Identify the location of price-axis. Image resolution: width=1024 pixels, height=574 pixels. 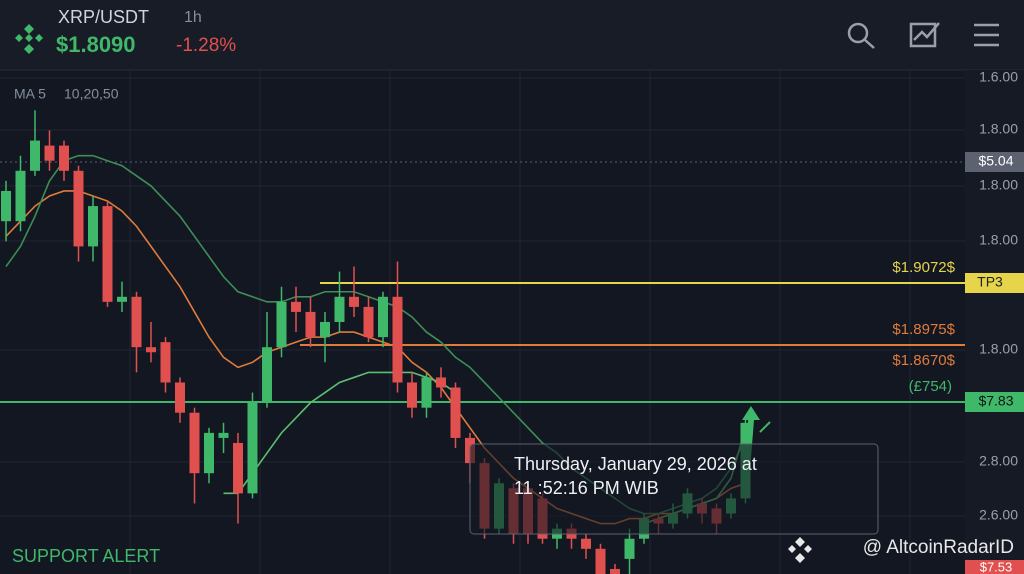
(994, 322).